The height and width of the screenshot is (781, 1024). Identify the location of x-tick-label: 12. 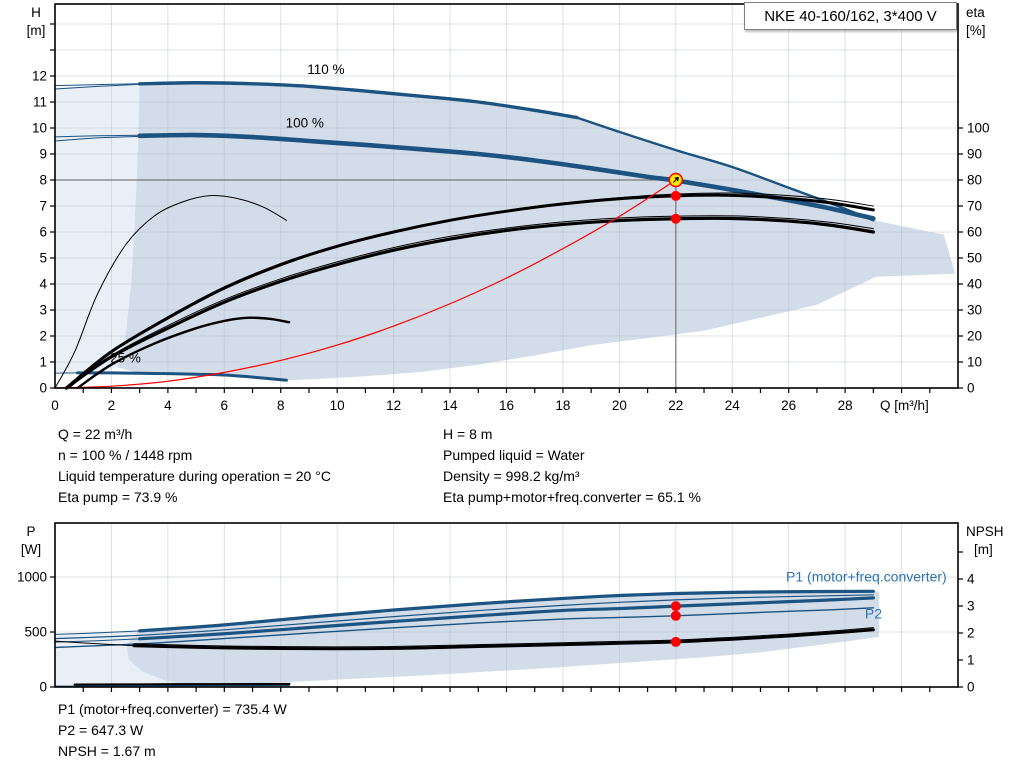
(393, 405).